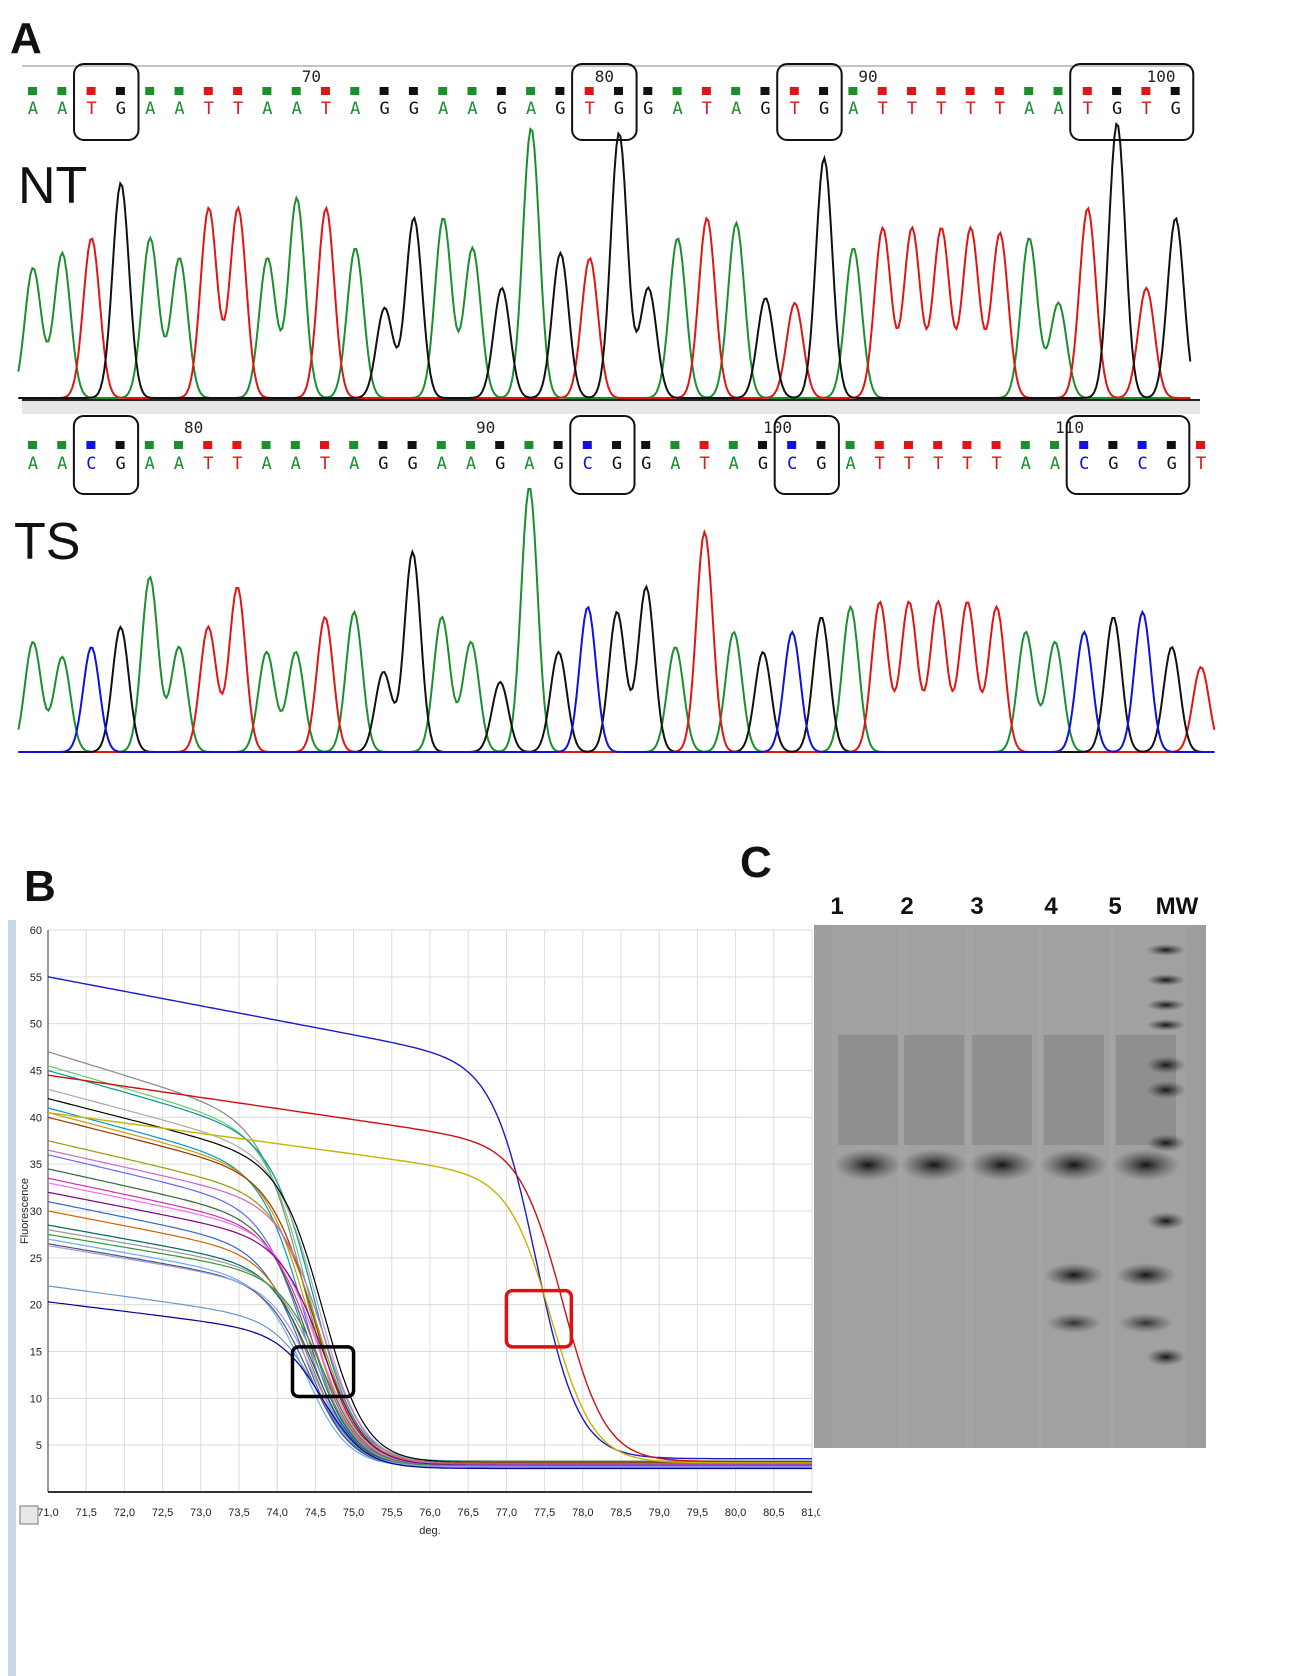  Describe the element at coordinates (1051, 906) in the screenshot. I see `lane-label: 4` at that location.